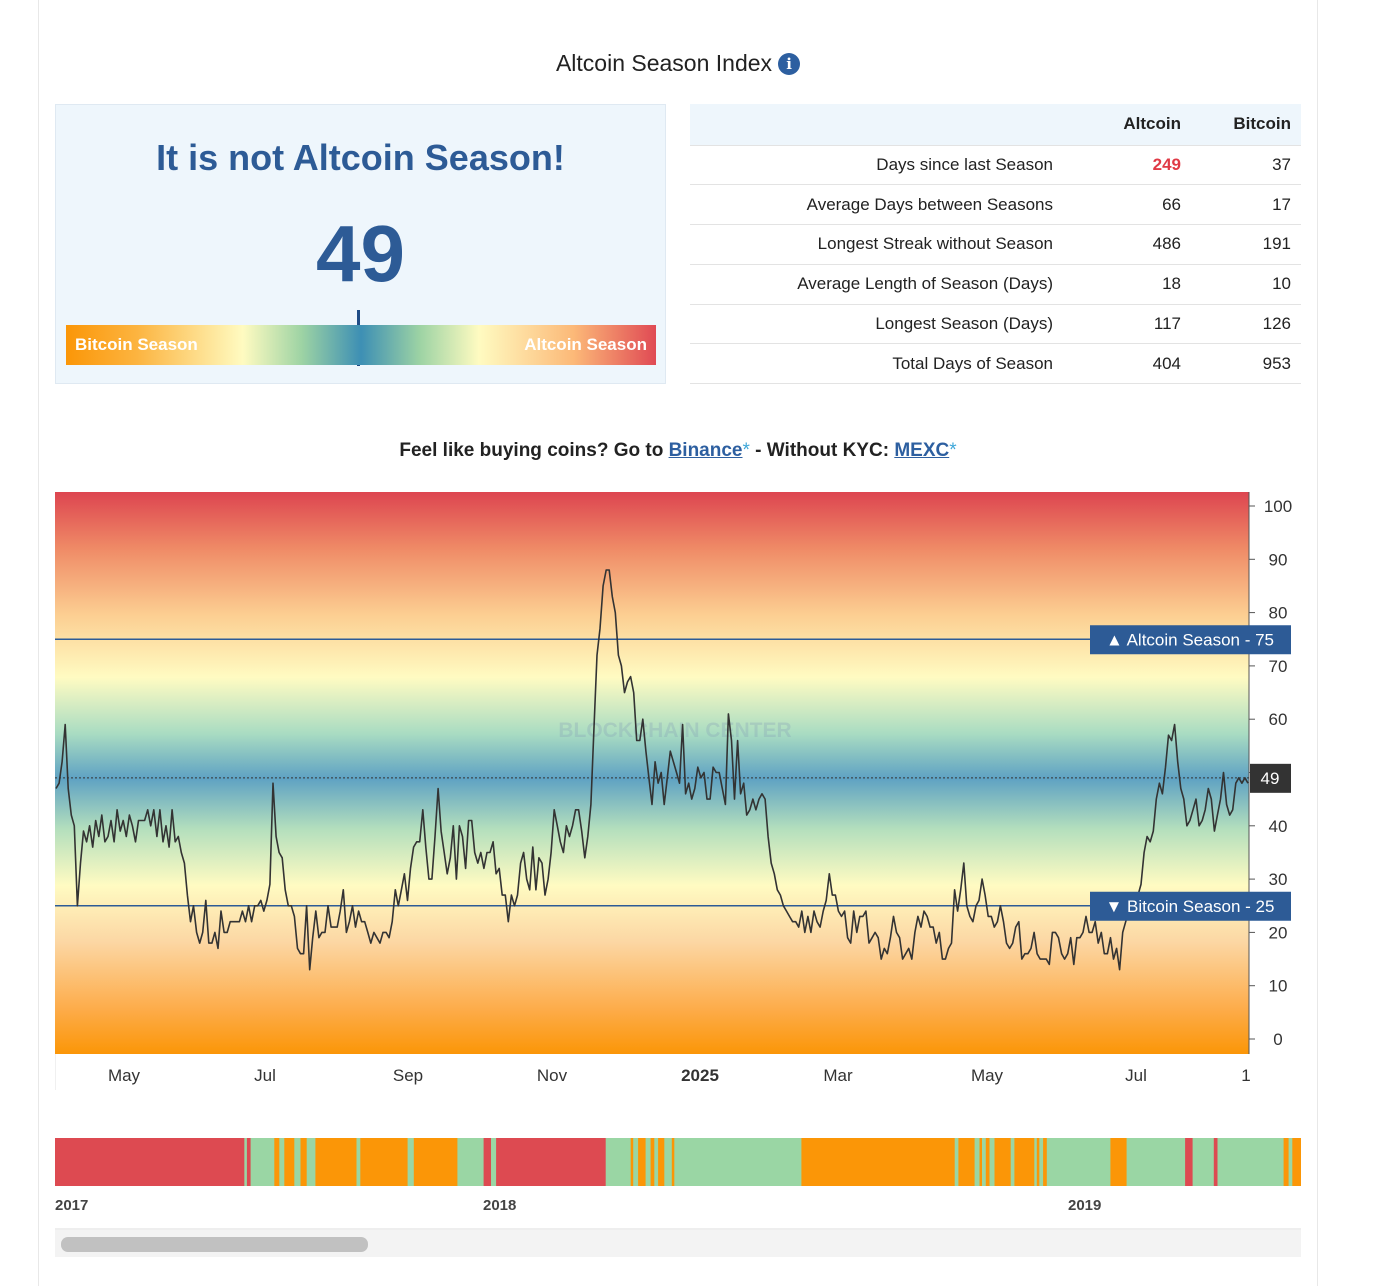  I want to click on y-tick-label: 30, so click(1278, 879).